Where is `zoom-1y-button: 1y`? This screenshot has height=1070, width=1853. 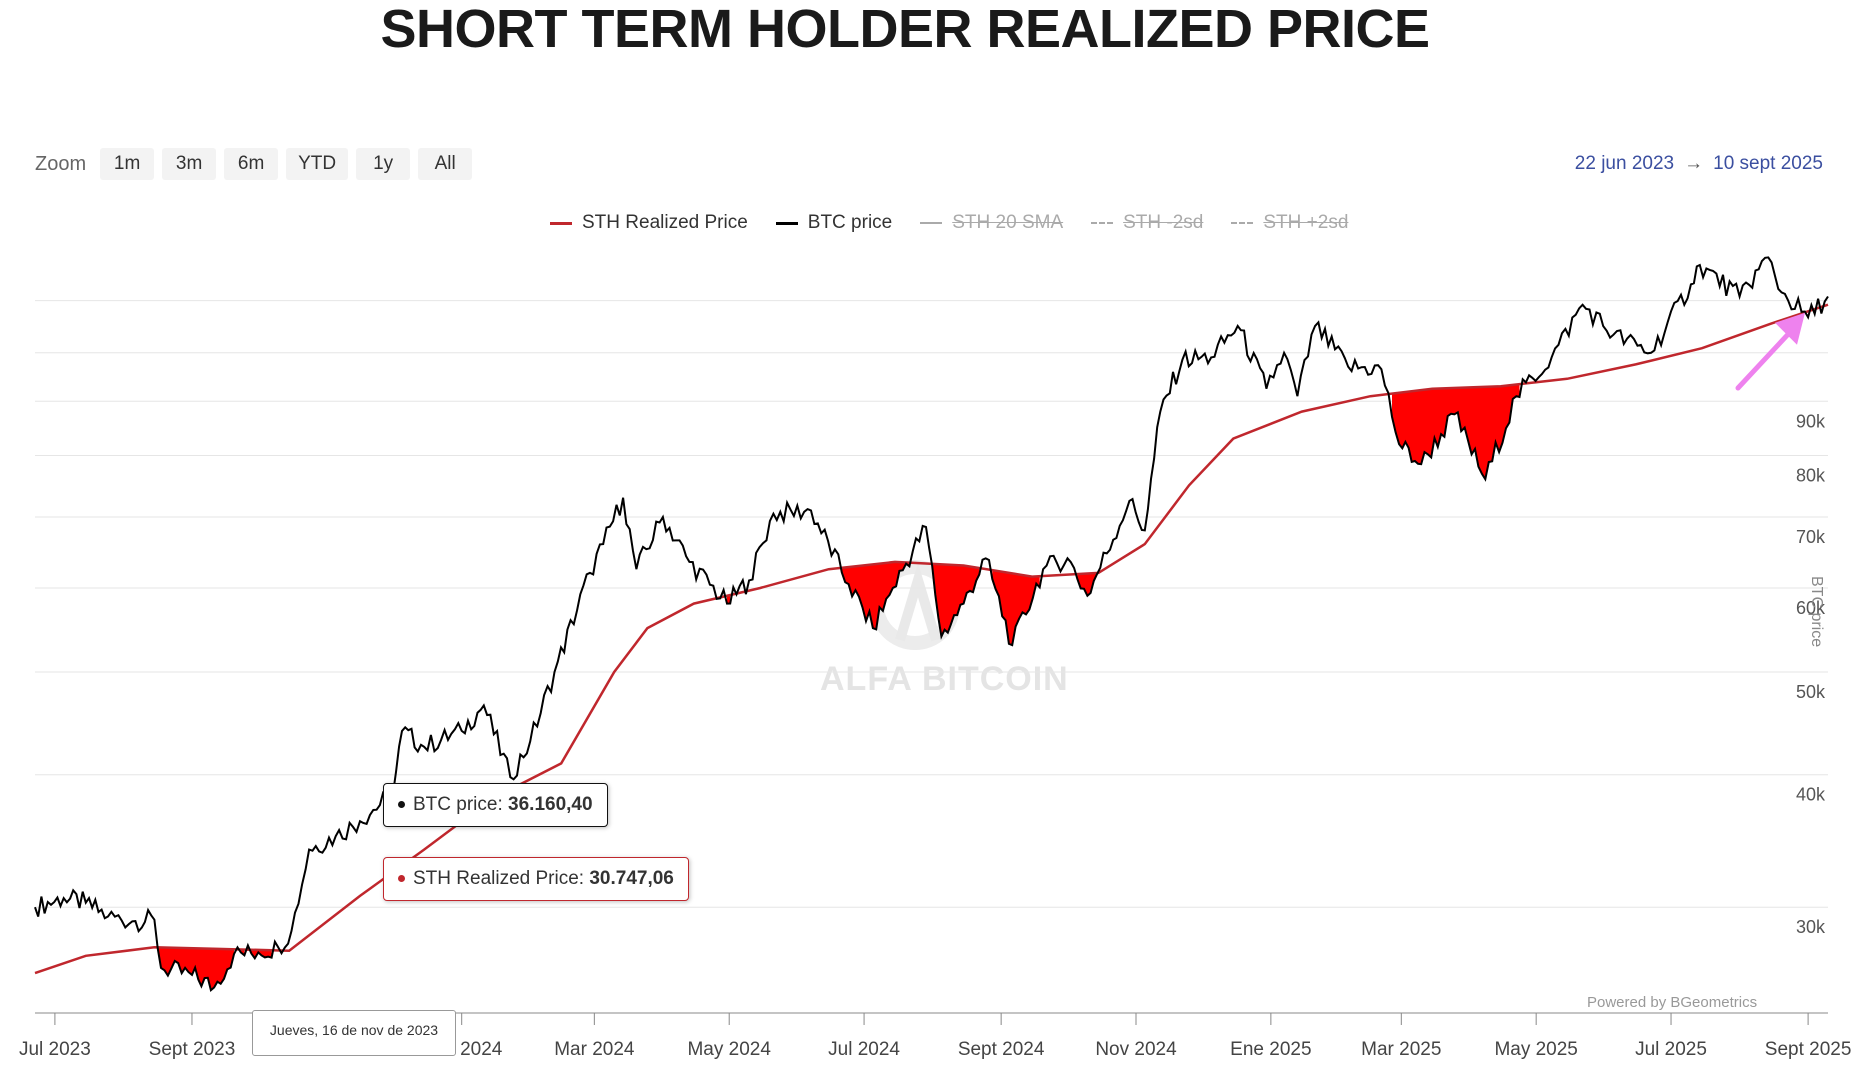 zoom-1y-button: 1y is located at coordinates (383, 164).